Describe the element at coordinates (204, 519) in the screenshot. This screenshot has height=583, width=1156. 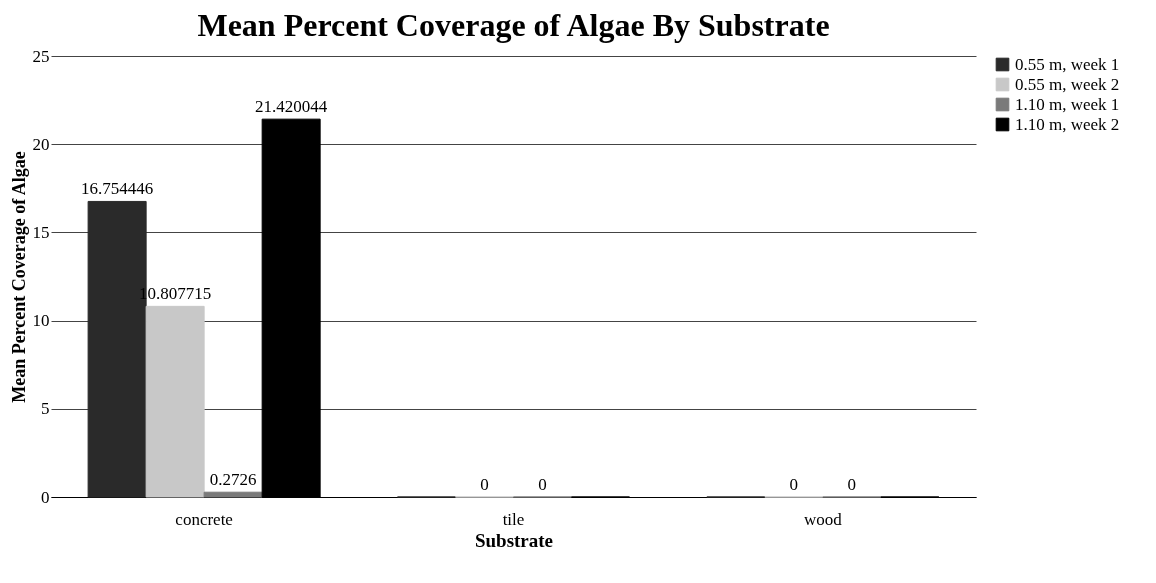
I see `x-tick-label: concrete` at that location.